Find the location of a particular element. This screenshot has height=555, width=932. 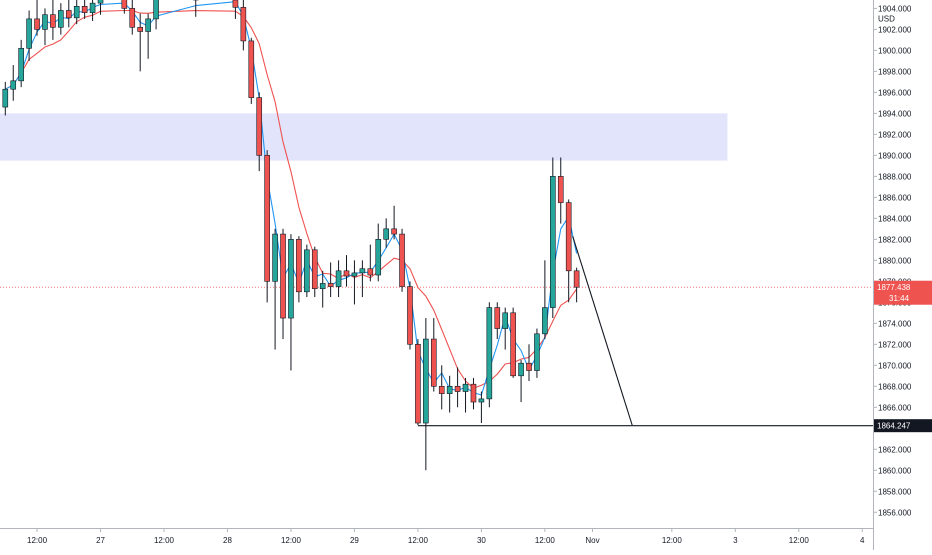

time-tick-label: 29 is located at coordinates (354, 540).